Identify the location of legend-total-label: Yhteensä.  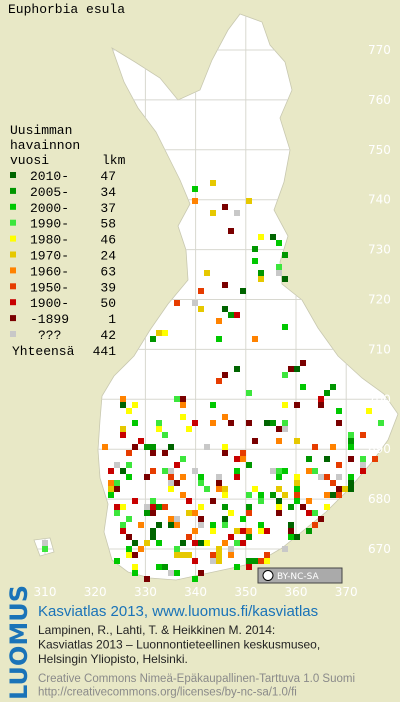
(43, 351).